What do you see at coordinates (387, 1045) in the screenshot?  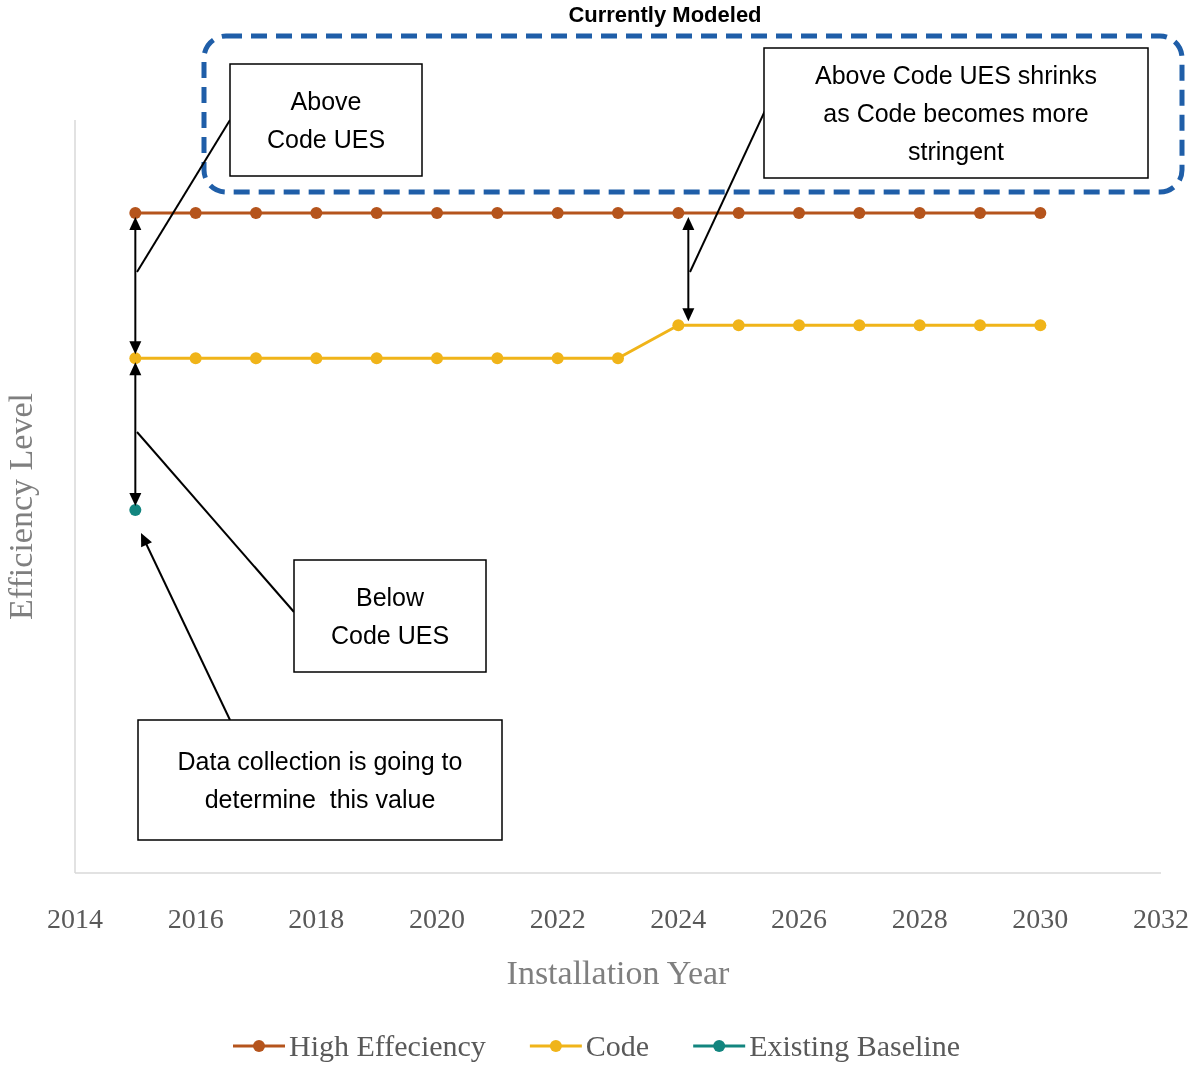 I see `legend-label: High Effeciency` at bounding box center [387, 1045].